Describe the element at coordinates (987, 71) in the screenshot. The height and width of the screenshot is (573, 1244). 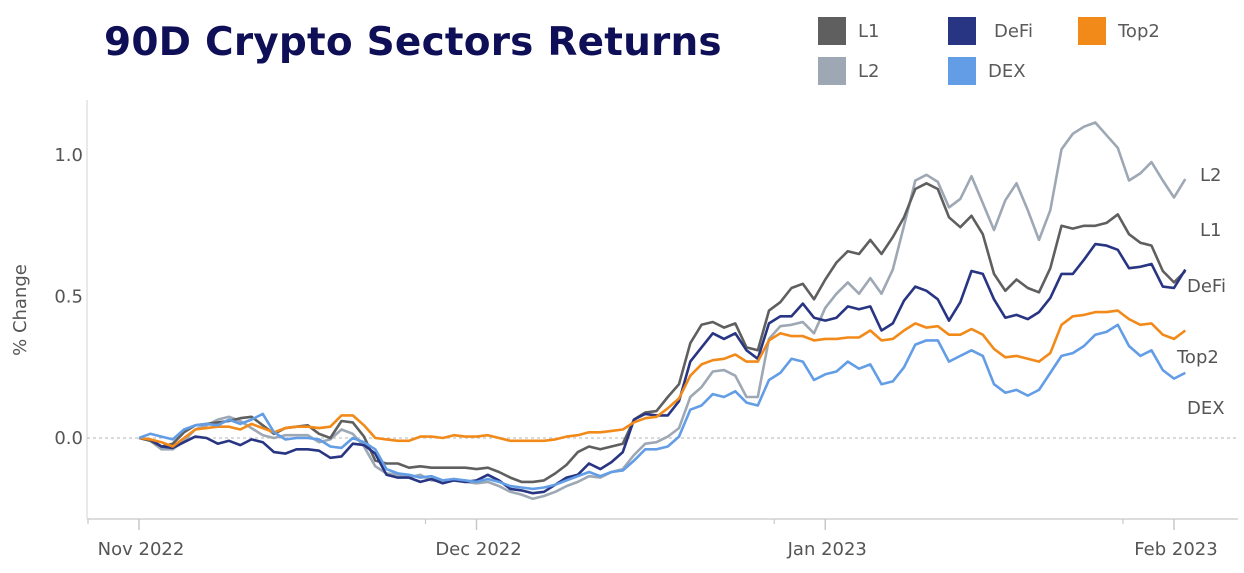
I see `legend-item-dex: DEX` at that location.